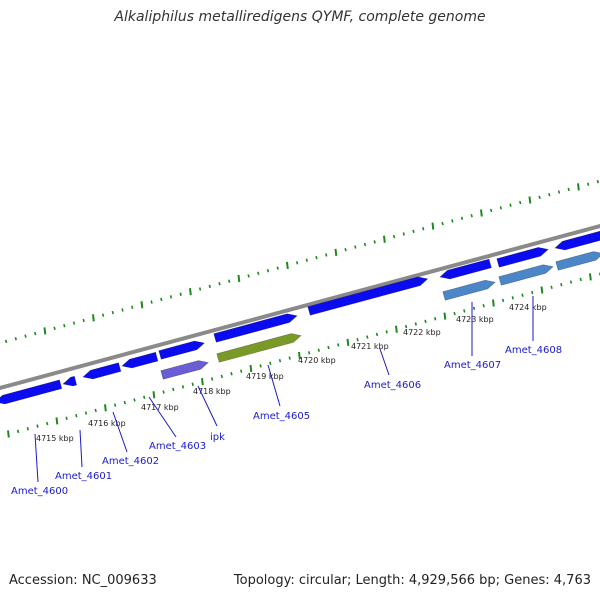 This screenshot has width=600, height=600. What do you see at coordinates (528, 307) in the screenshot?
I see `kbp-label: 4724 kbp` at bounding box center [528, 307].